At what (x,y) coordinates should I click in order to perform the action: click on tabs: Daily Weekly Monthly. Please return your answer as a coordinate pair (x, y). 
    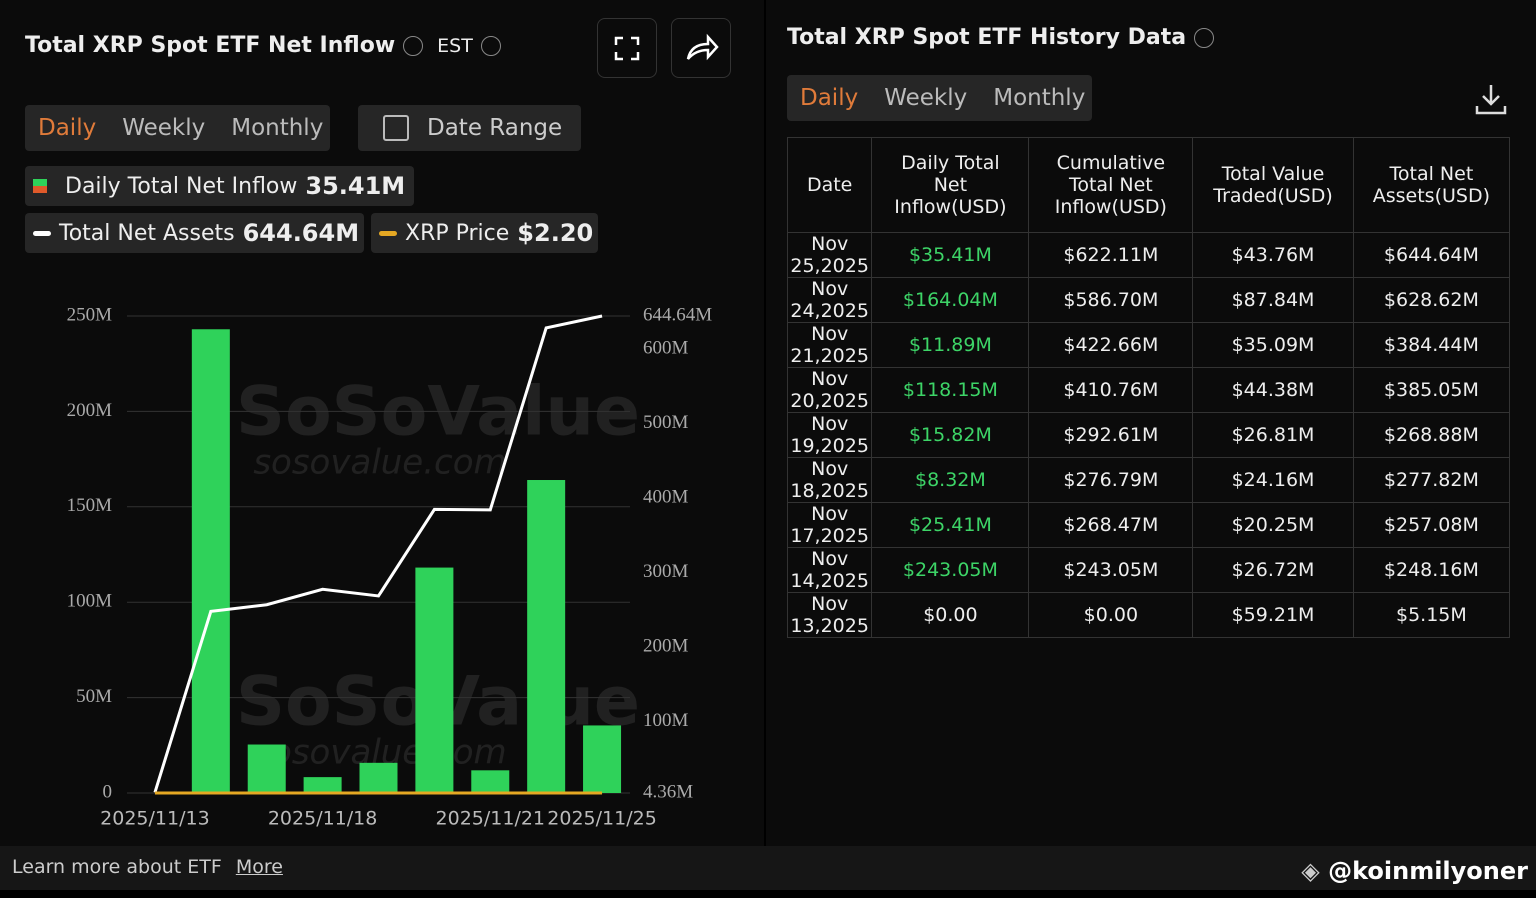
    Looking at the image, I should click on (939, 98).